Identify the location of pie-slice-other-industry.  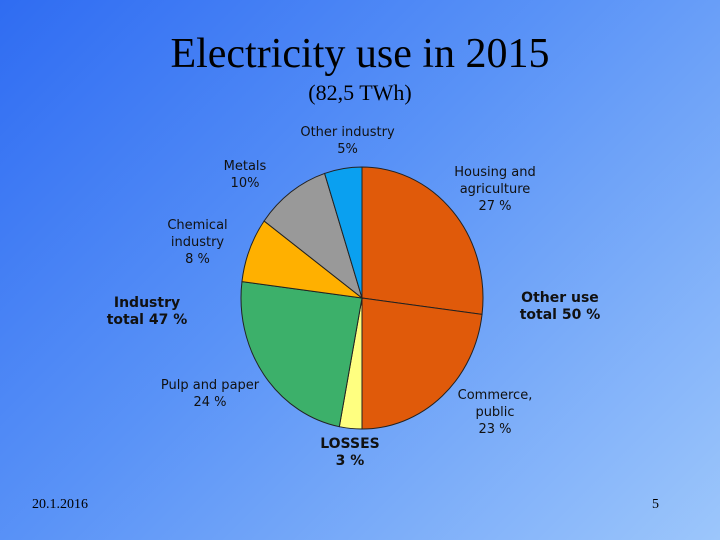
(343, 232).